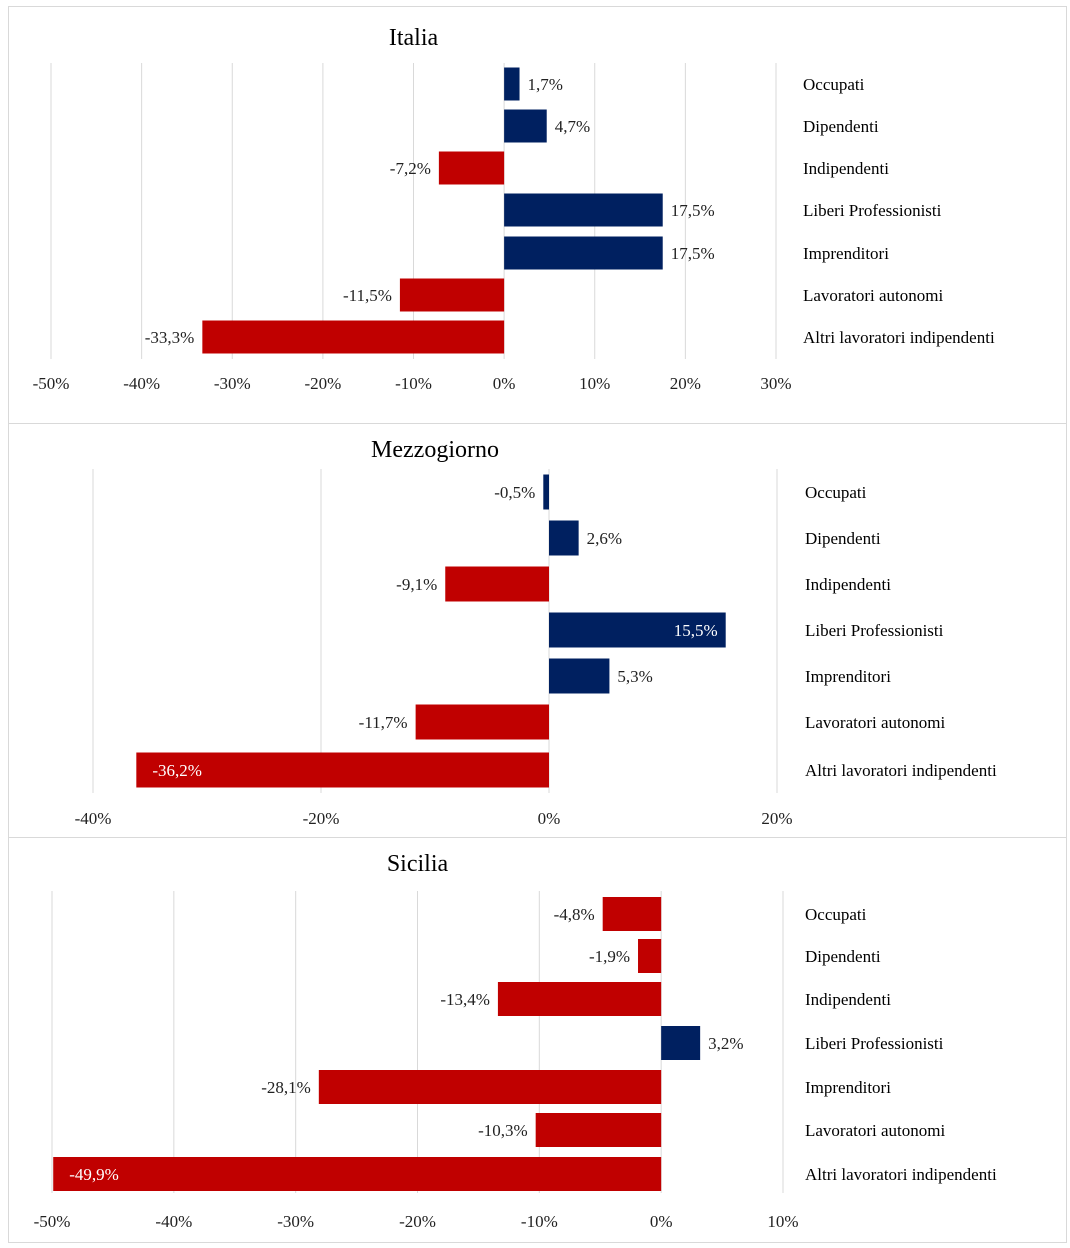 This screenshot has width=1070, height=1248. Describe the element at coordinates (503, 1130) in the screenshot. I see `data-label: -10,3%` at that location.